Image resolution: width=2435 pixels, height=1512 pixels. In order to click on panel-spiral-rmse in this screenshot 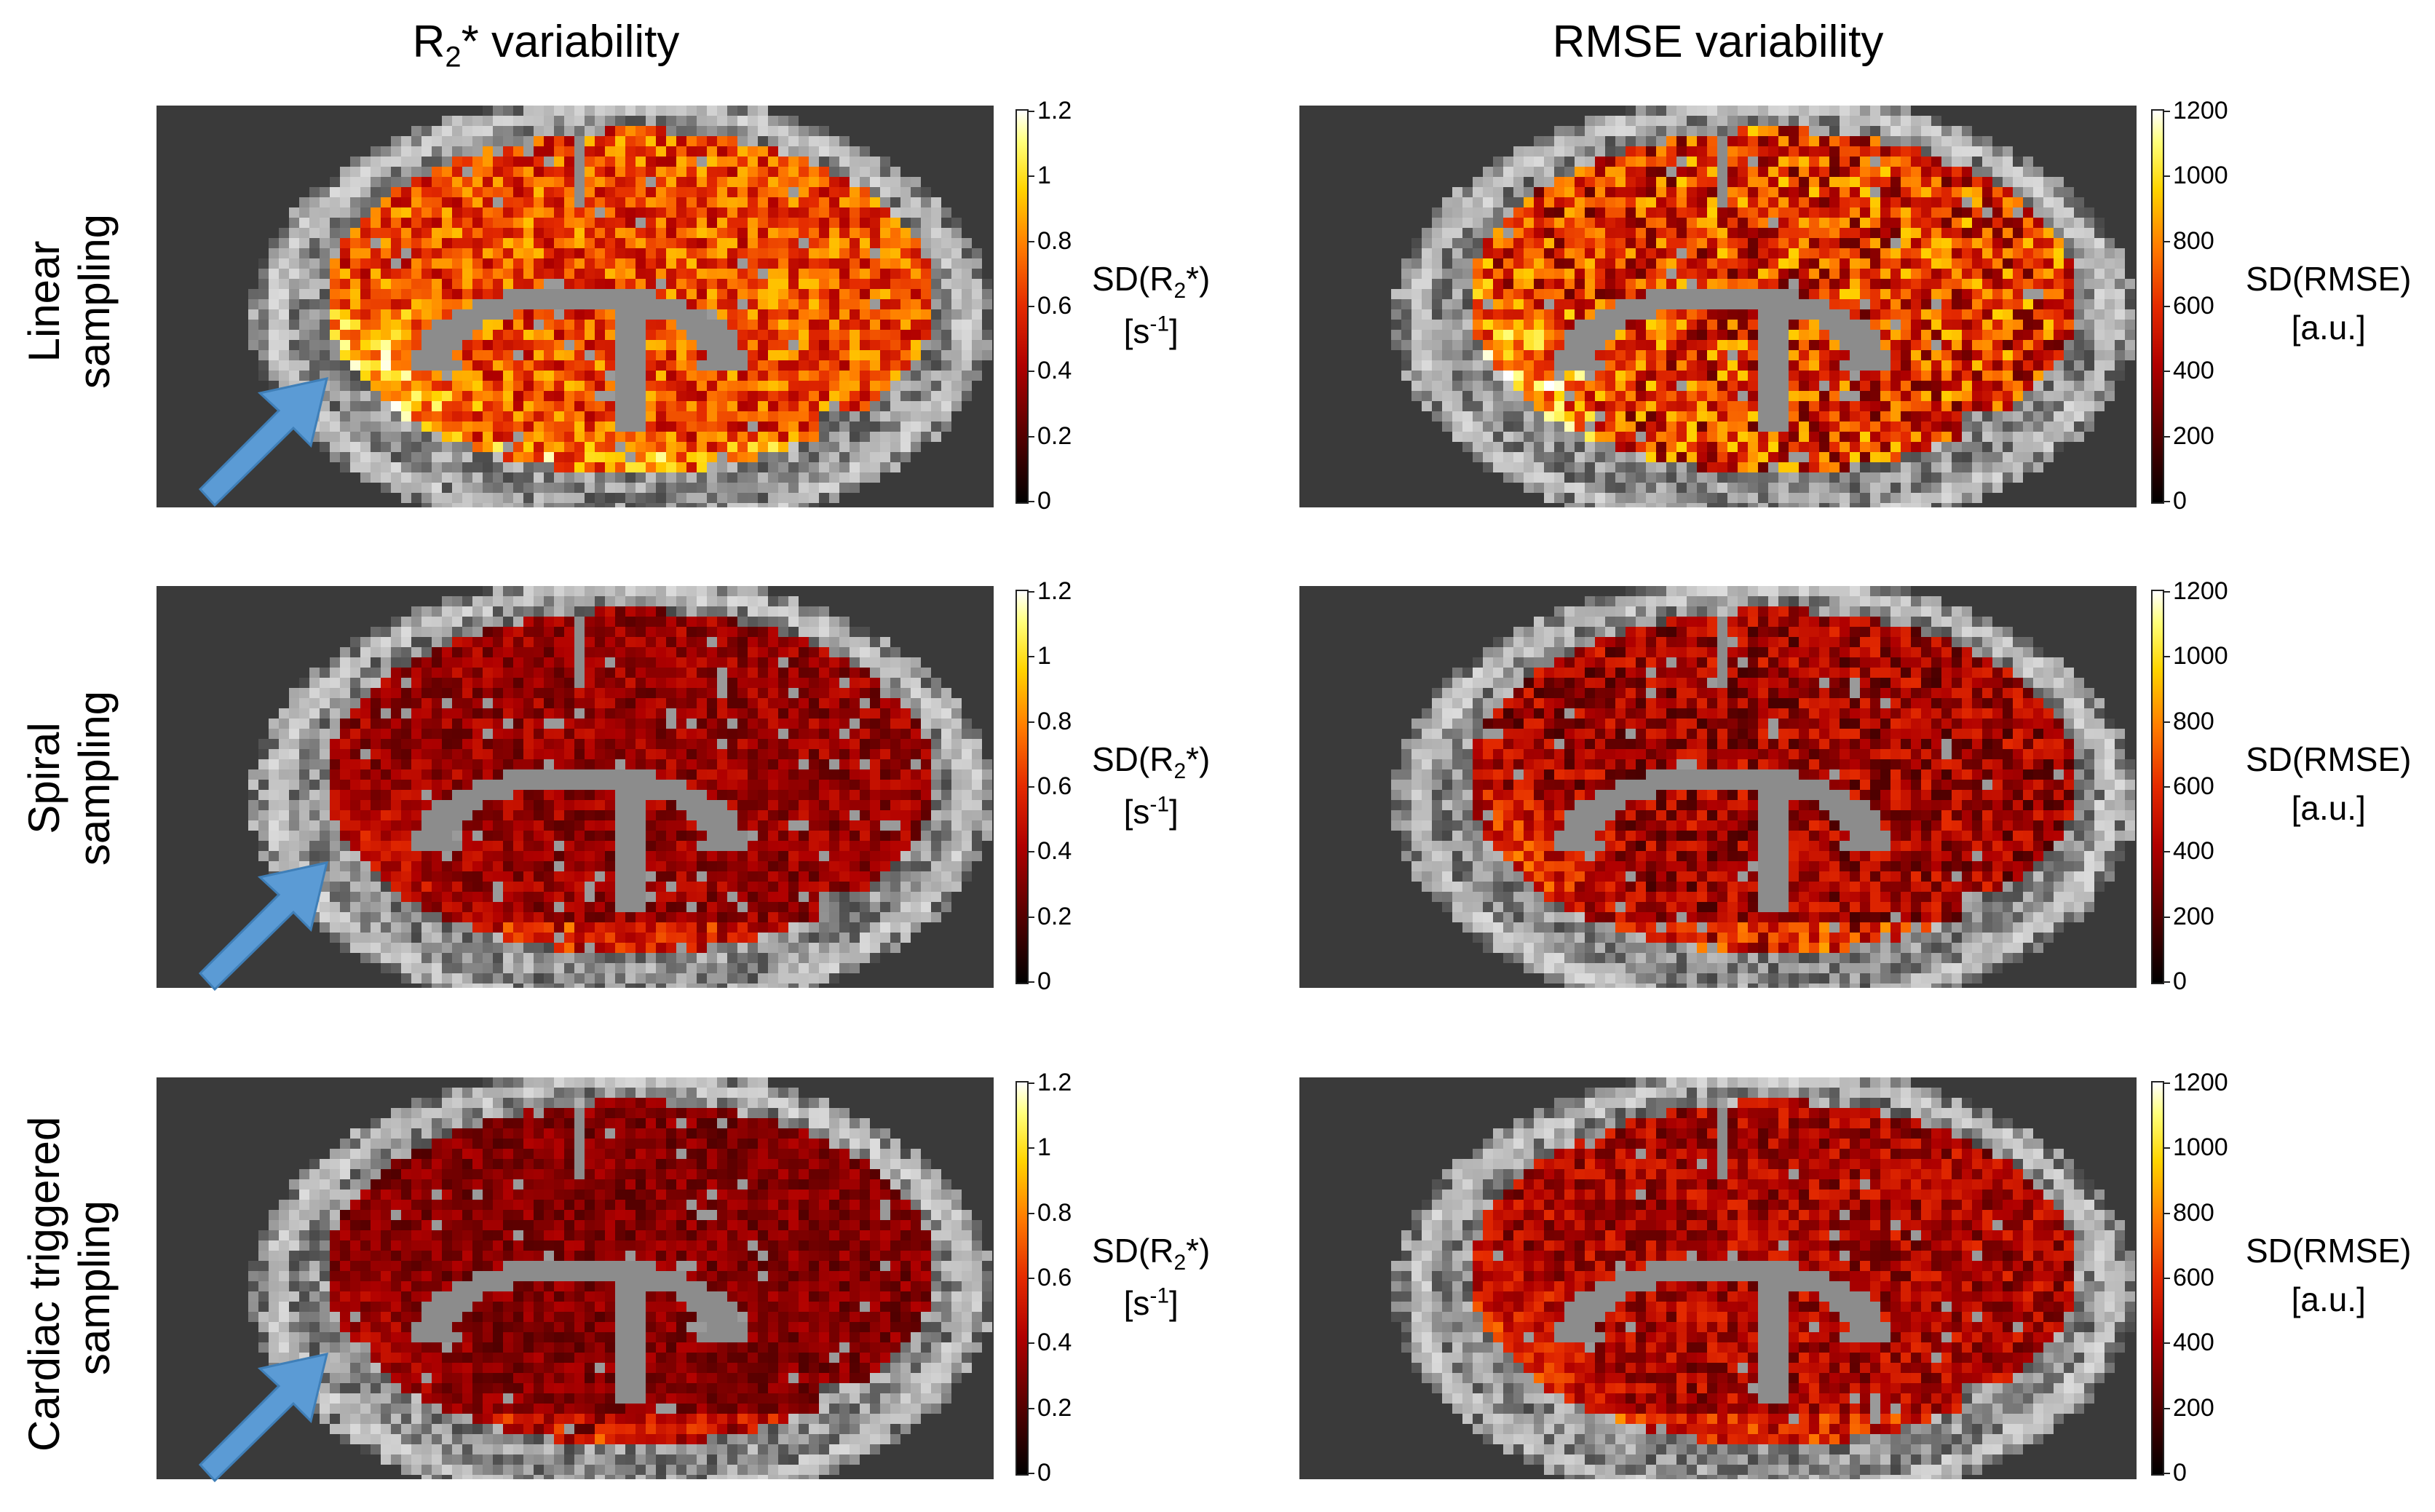, I will do `click(1718, 787)`.